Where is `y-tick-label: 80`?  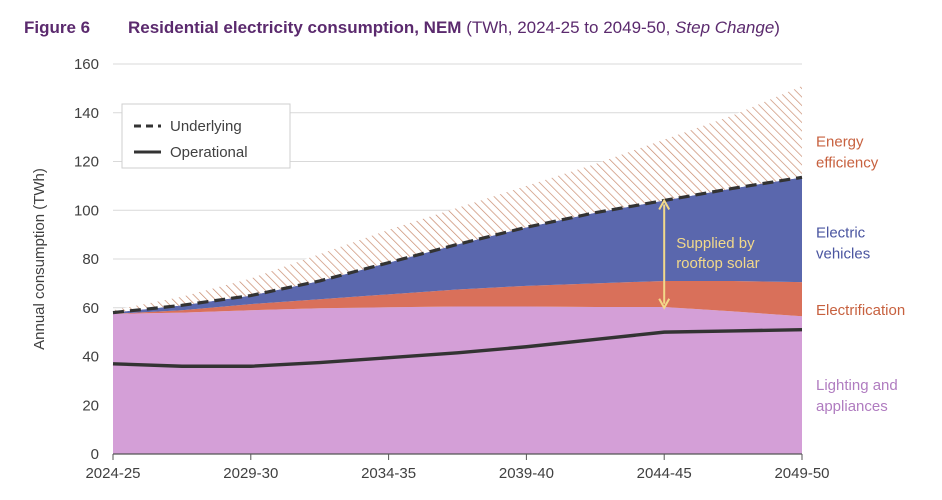
y-tick-label: 80 is located at coordinates (90, 259).